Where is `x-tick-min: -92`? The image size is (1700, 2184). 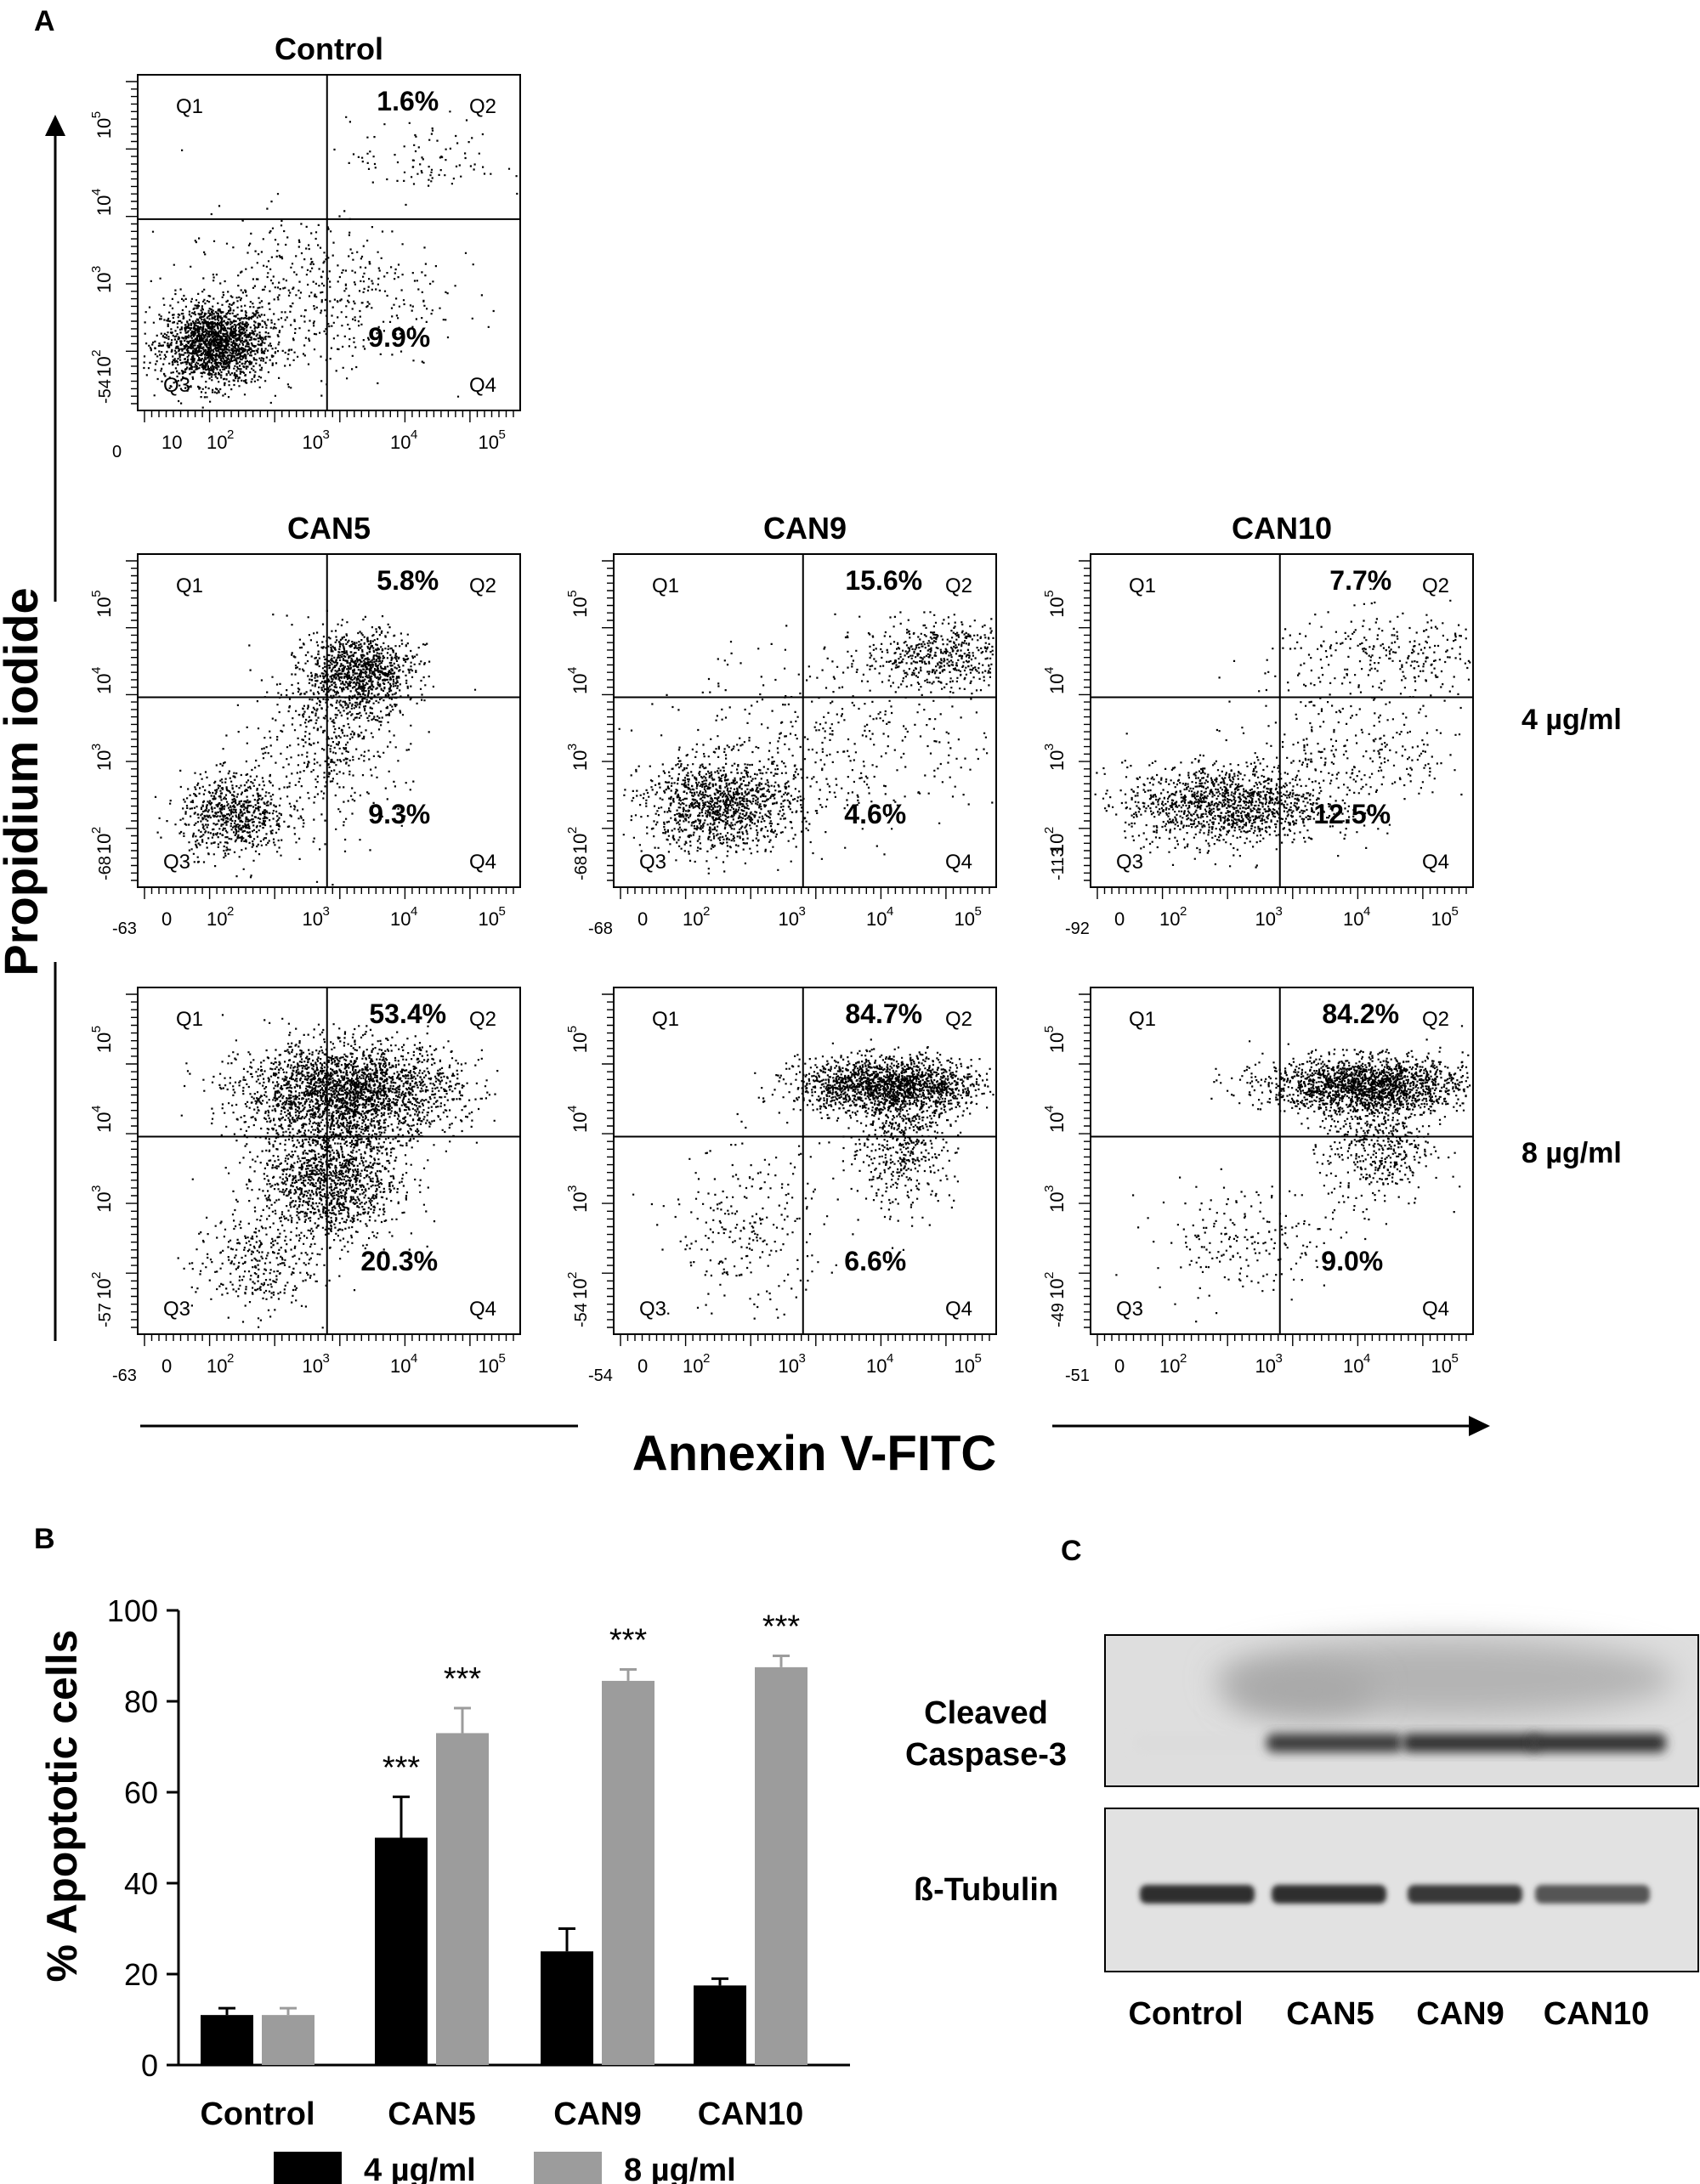 x-tick-min: -92 is located at coordinates (1077, 928).